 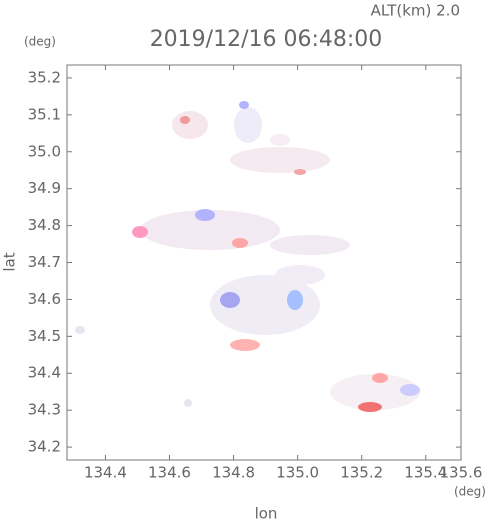 What do you see at coordinates (470, 492) in the screenshot?
I see `x-unit: (deg)` at bounding box center [470, 492].